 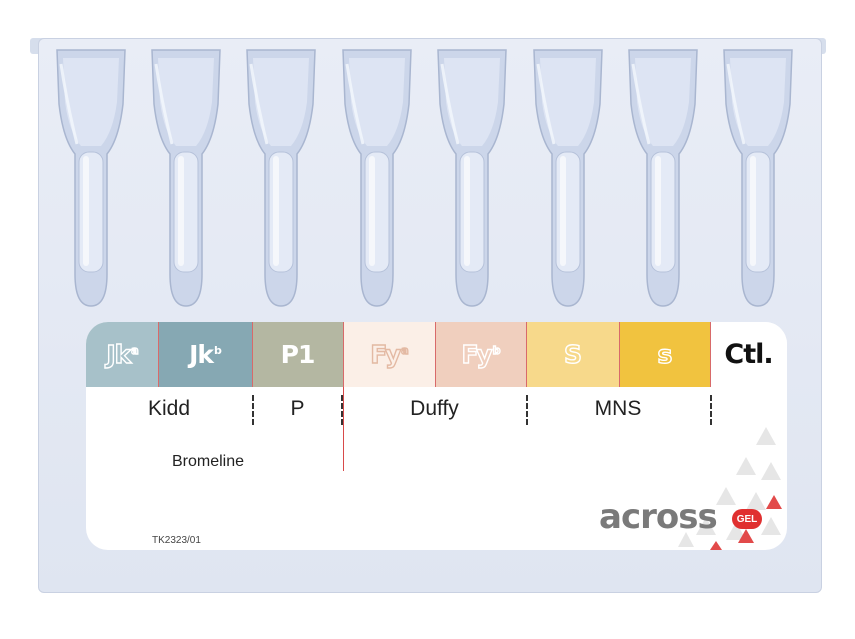 I want to click on across-logo: across, so click(x=658, y=517).